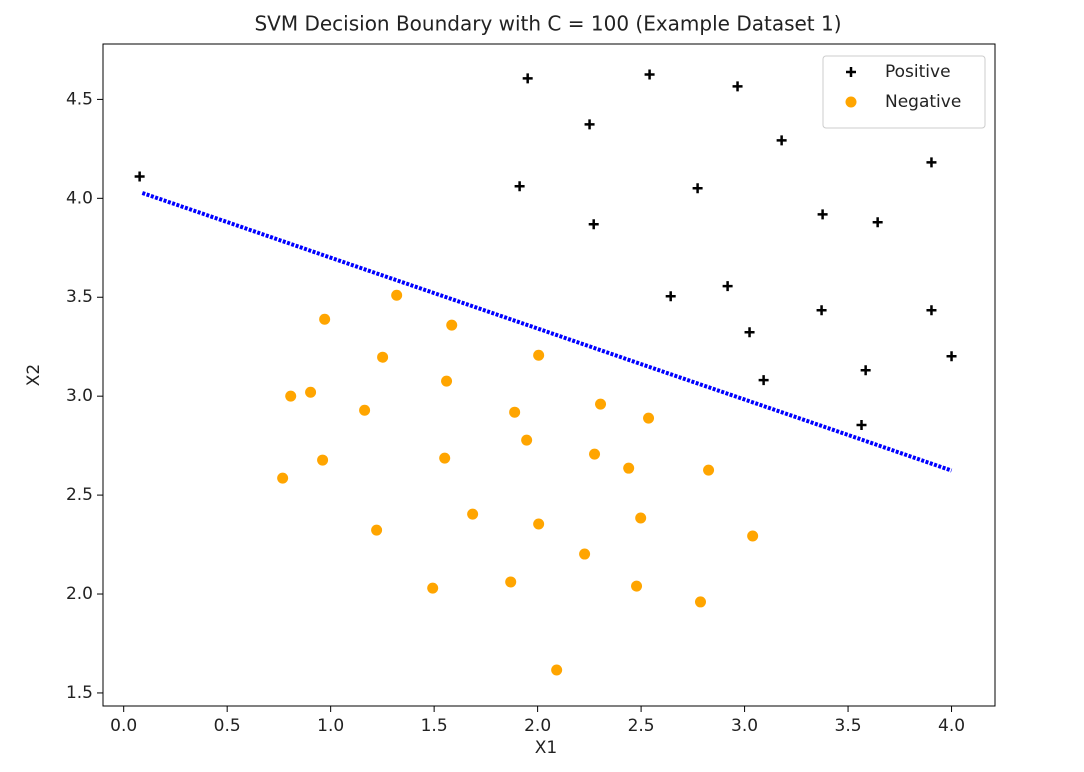 This screenshot has height=772, width=1084. I want to click on y-tick-label: 4.0, so click(79, 198).